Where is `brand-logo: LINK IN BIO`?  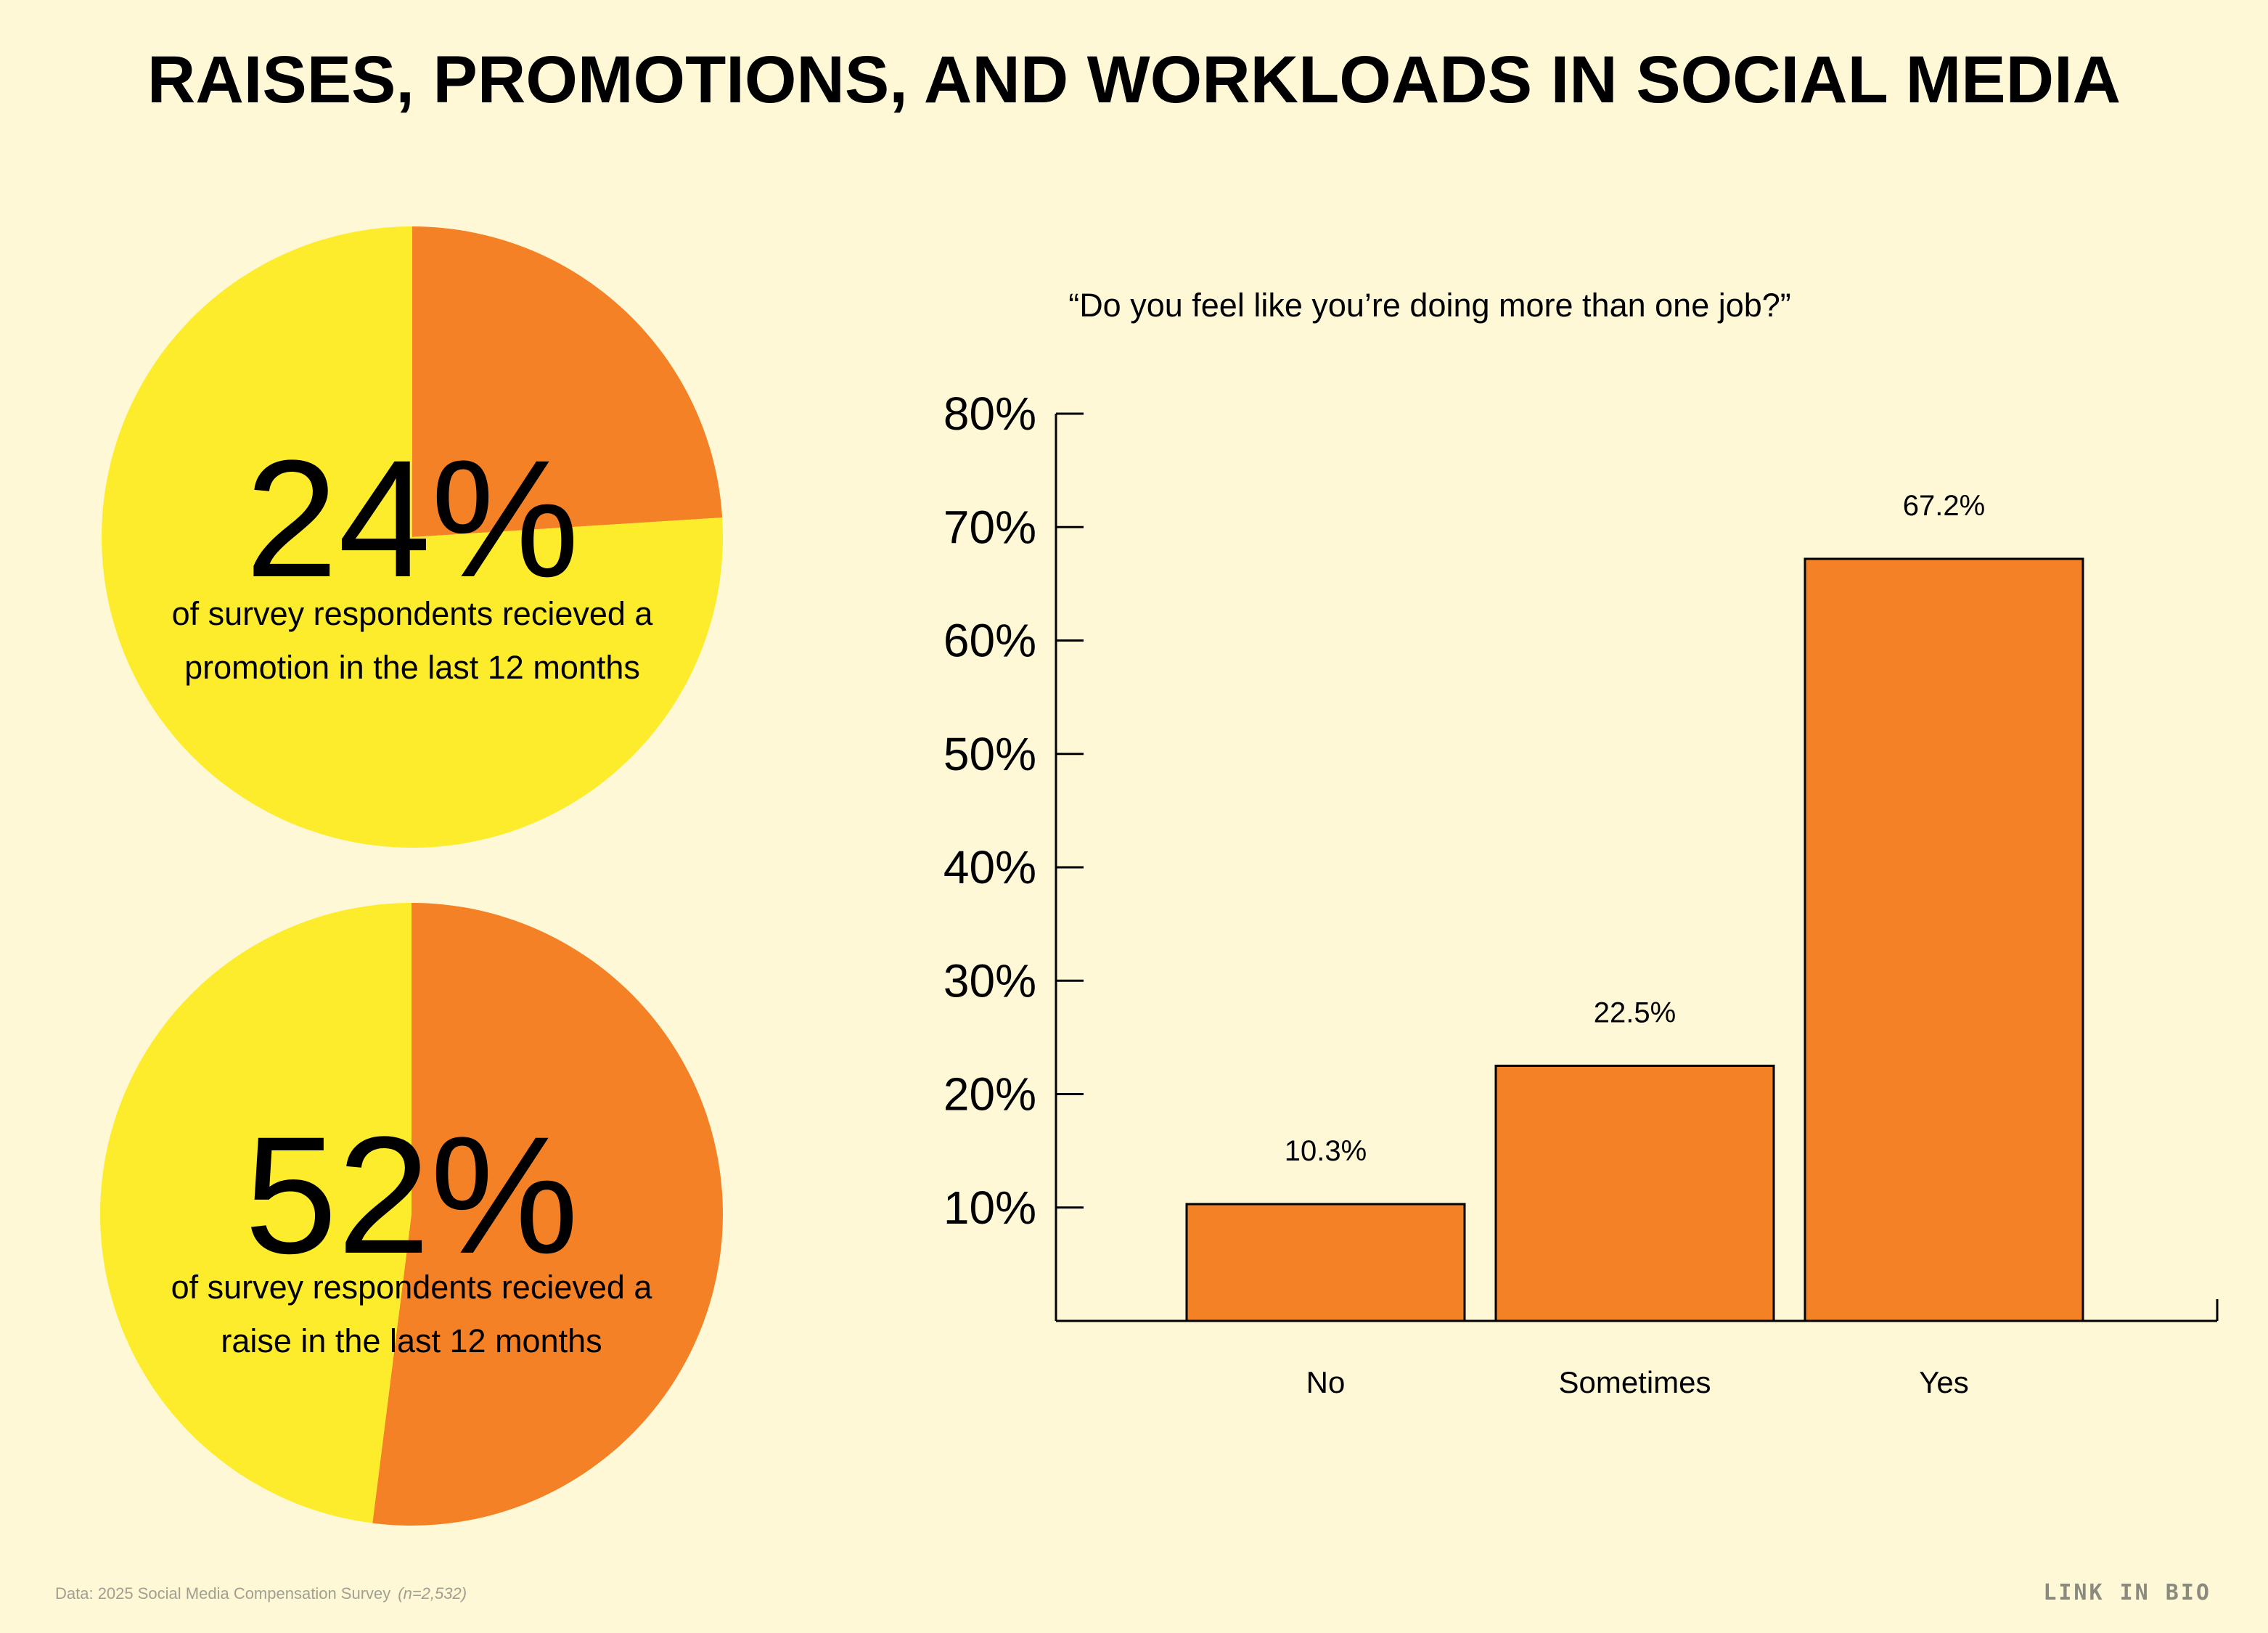 brand-logo: LINK IN BIO is located at coordinates (2127, 1592).